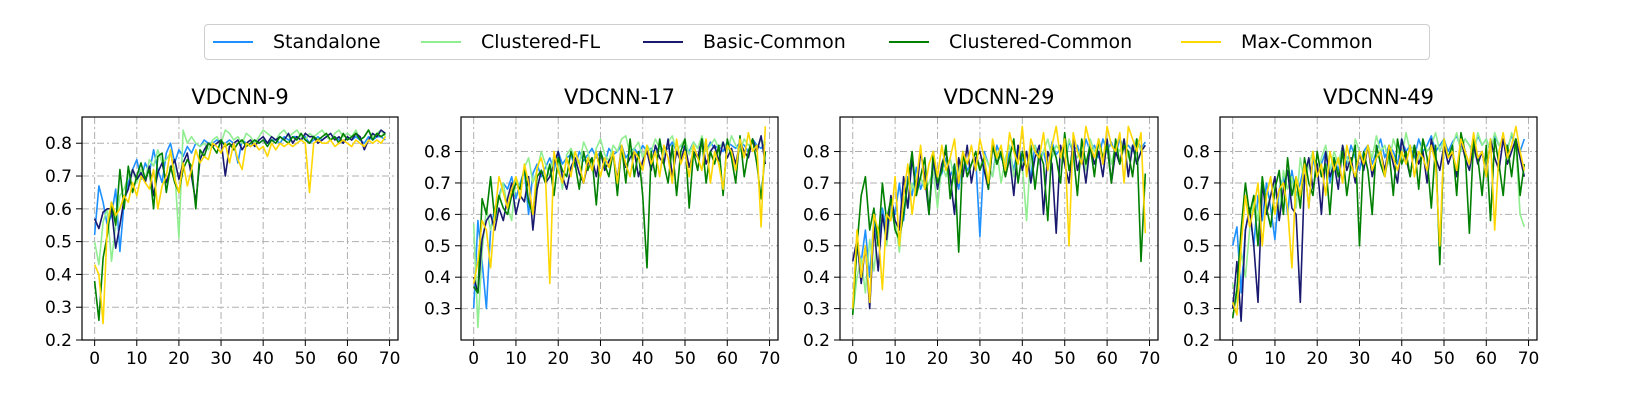  I want to click on legend-item: Standalone, so click(297, 42).